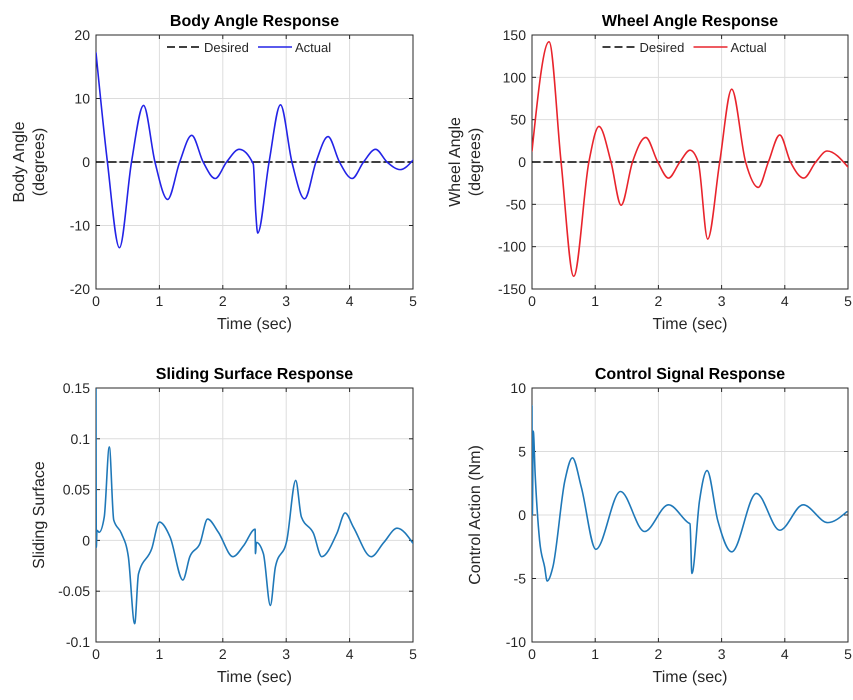 This screenshot has height=700, width=853. Describe the element at coordinates (475, 515) in the screenshot. I see `y-axis-title: Control Action (Nm)` at that location.